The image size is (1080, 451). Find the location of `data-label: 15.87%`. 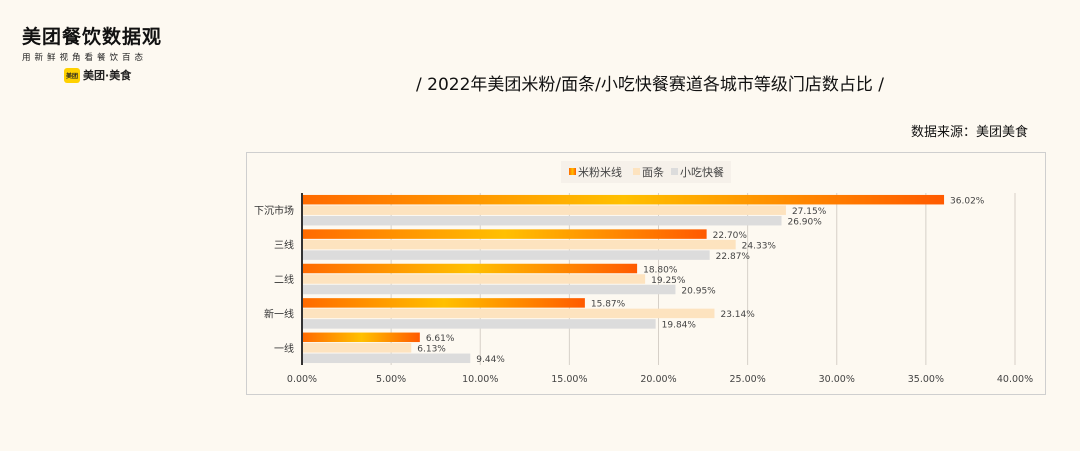

data-label: 15.87% is located at coordinates (608, 305).